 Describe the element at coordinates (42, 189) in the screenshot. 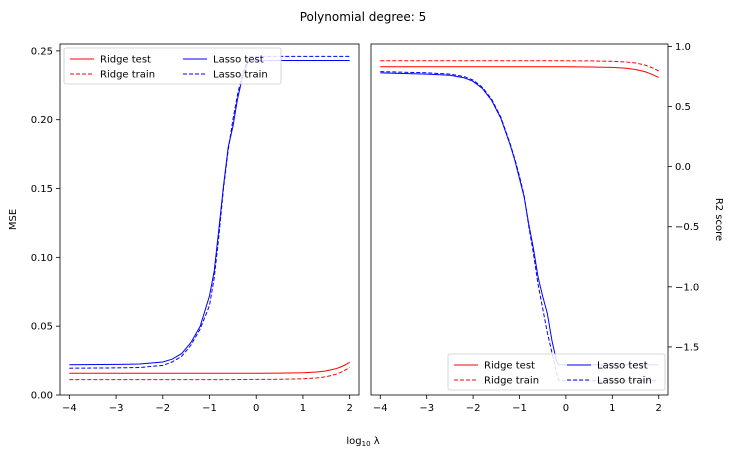

I see `y-tick-label: 0.15` at that location.